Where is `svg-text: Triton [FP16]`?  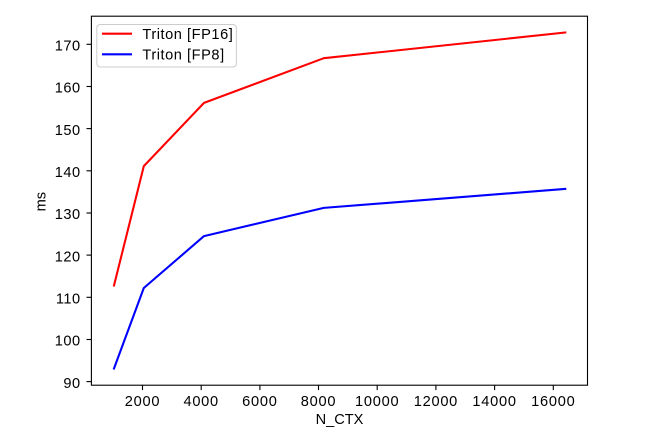
svg-text: Triton [FP16] is located at coordinates (187, 35).